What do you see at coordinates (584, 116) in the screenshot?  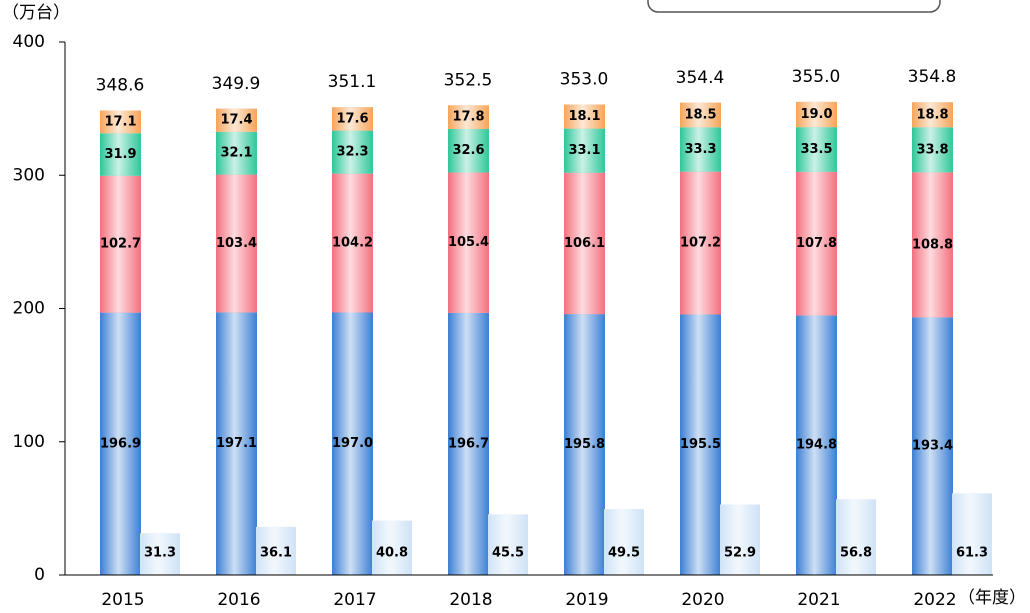 I see `data-label: 18.1` at bounding box center [584, 116].